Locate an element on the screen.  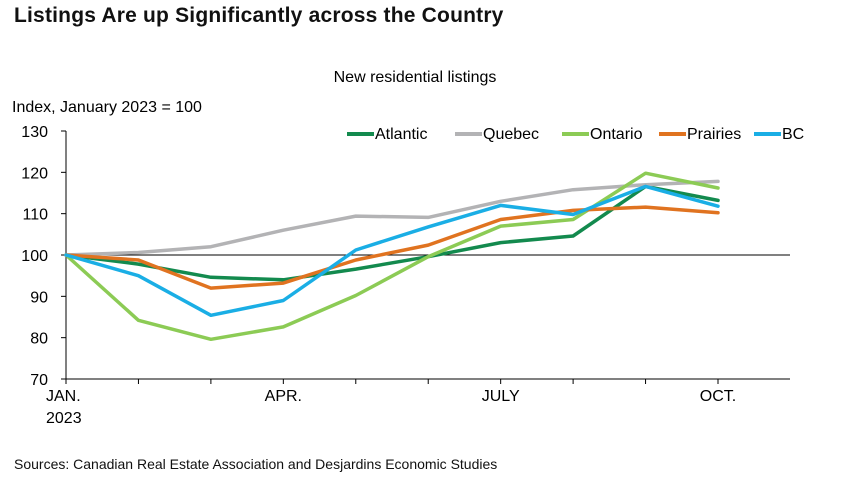
x-tick-sublabel: 2023 is located at coordinates (64, 418).